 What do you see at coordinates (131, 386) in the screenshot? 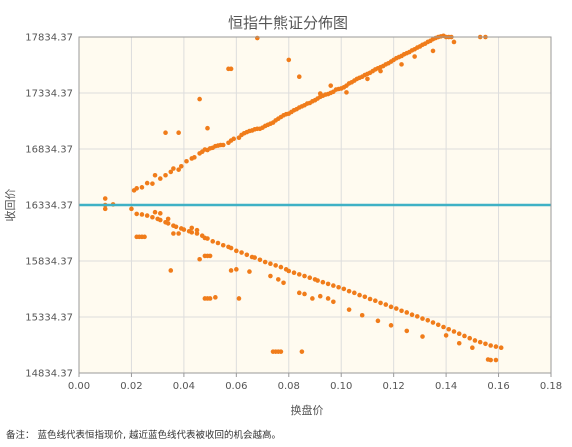
I see `x-tick-label: 0.02` at bounding box center [131, 386].